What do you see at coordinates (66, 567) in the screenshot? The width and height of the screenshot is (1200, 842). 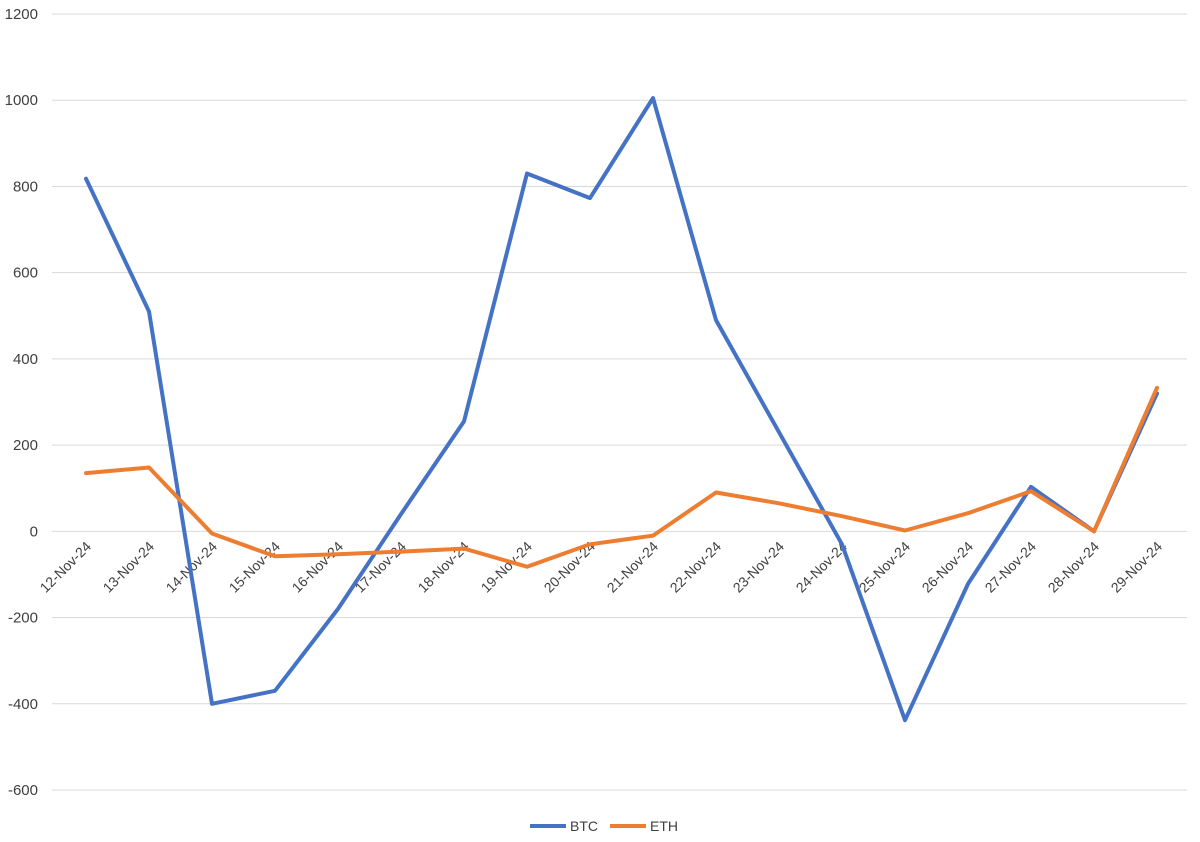 I see `x-tick-label: 12-Nov-24` at bounding box center [66, 567].